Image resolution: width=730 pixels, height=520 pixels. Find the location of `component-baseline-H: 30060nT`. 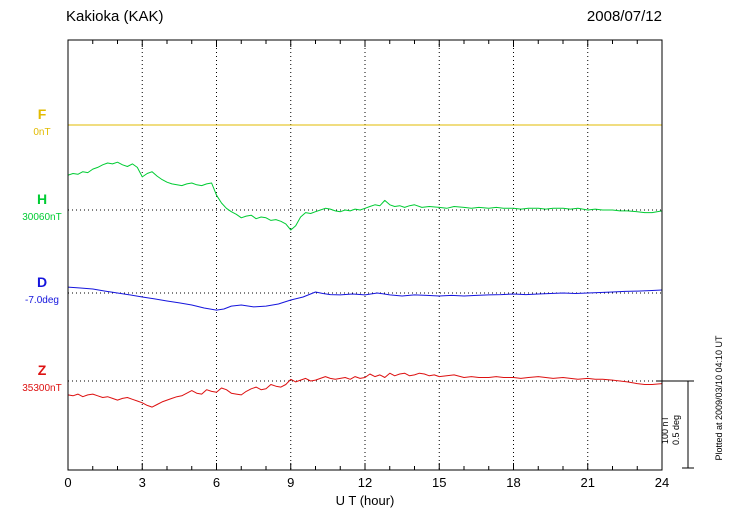

component-baseline-H: 30060nT is located at coordinates (42, 217).